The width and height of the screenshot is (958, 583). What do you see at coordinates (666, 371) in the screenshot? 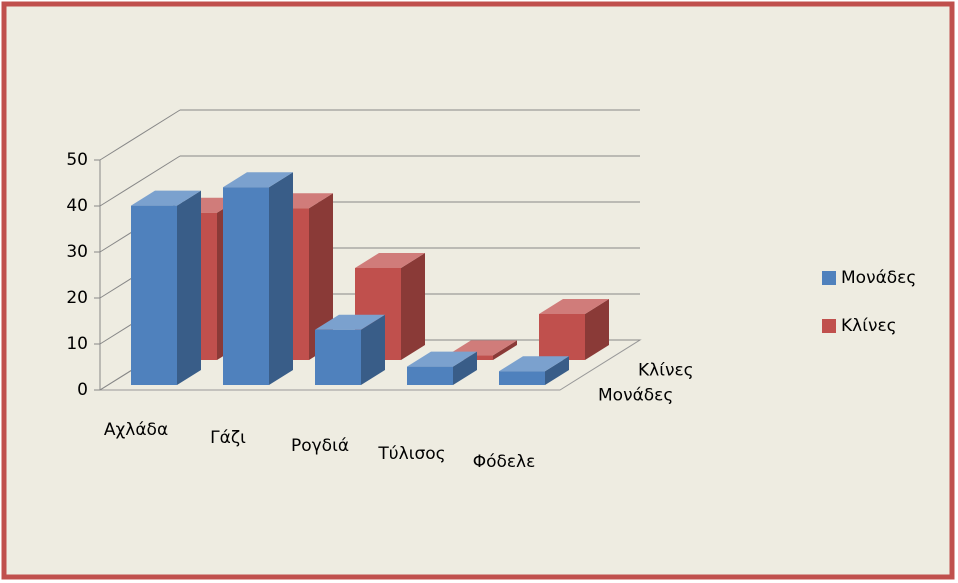
I see `depth-label: Κλίνες` at bounding box center [666, 371].